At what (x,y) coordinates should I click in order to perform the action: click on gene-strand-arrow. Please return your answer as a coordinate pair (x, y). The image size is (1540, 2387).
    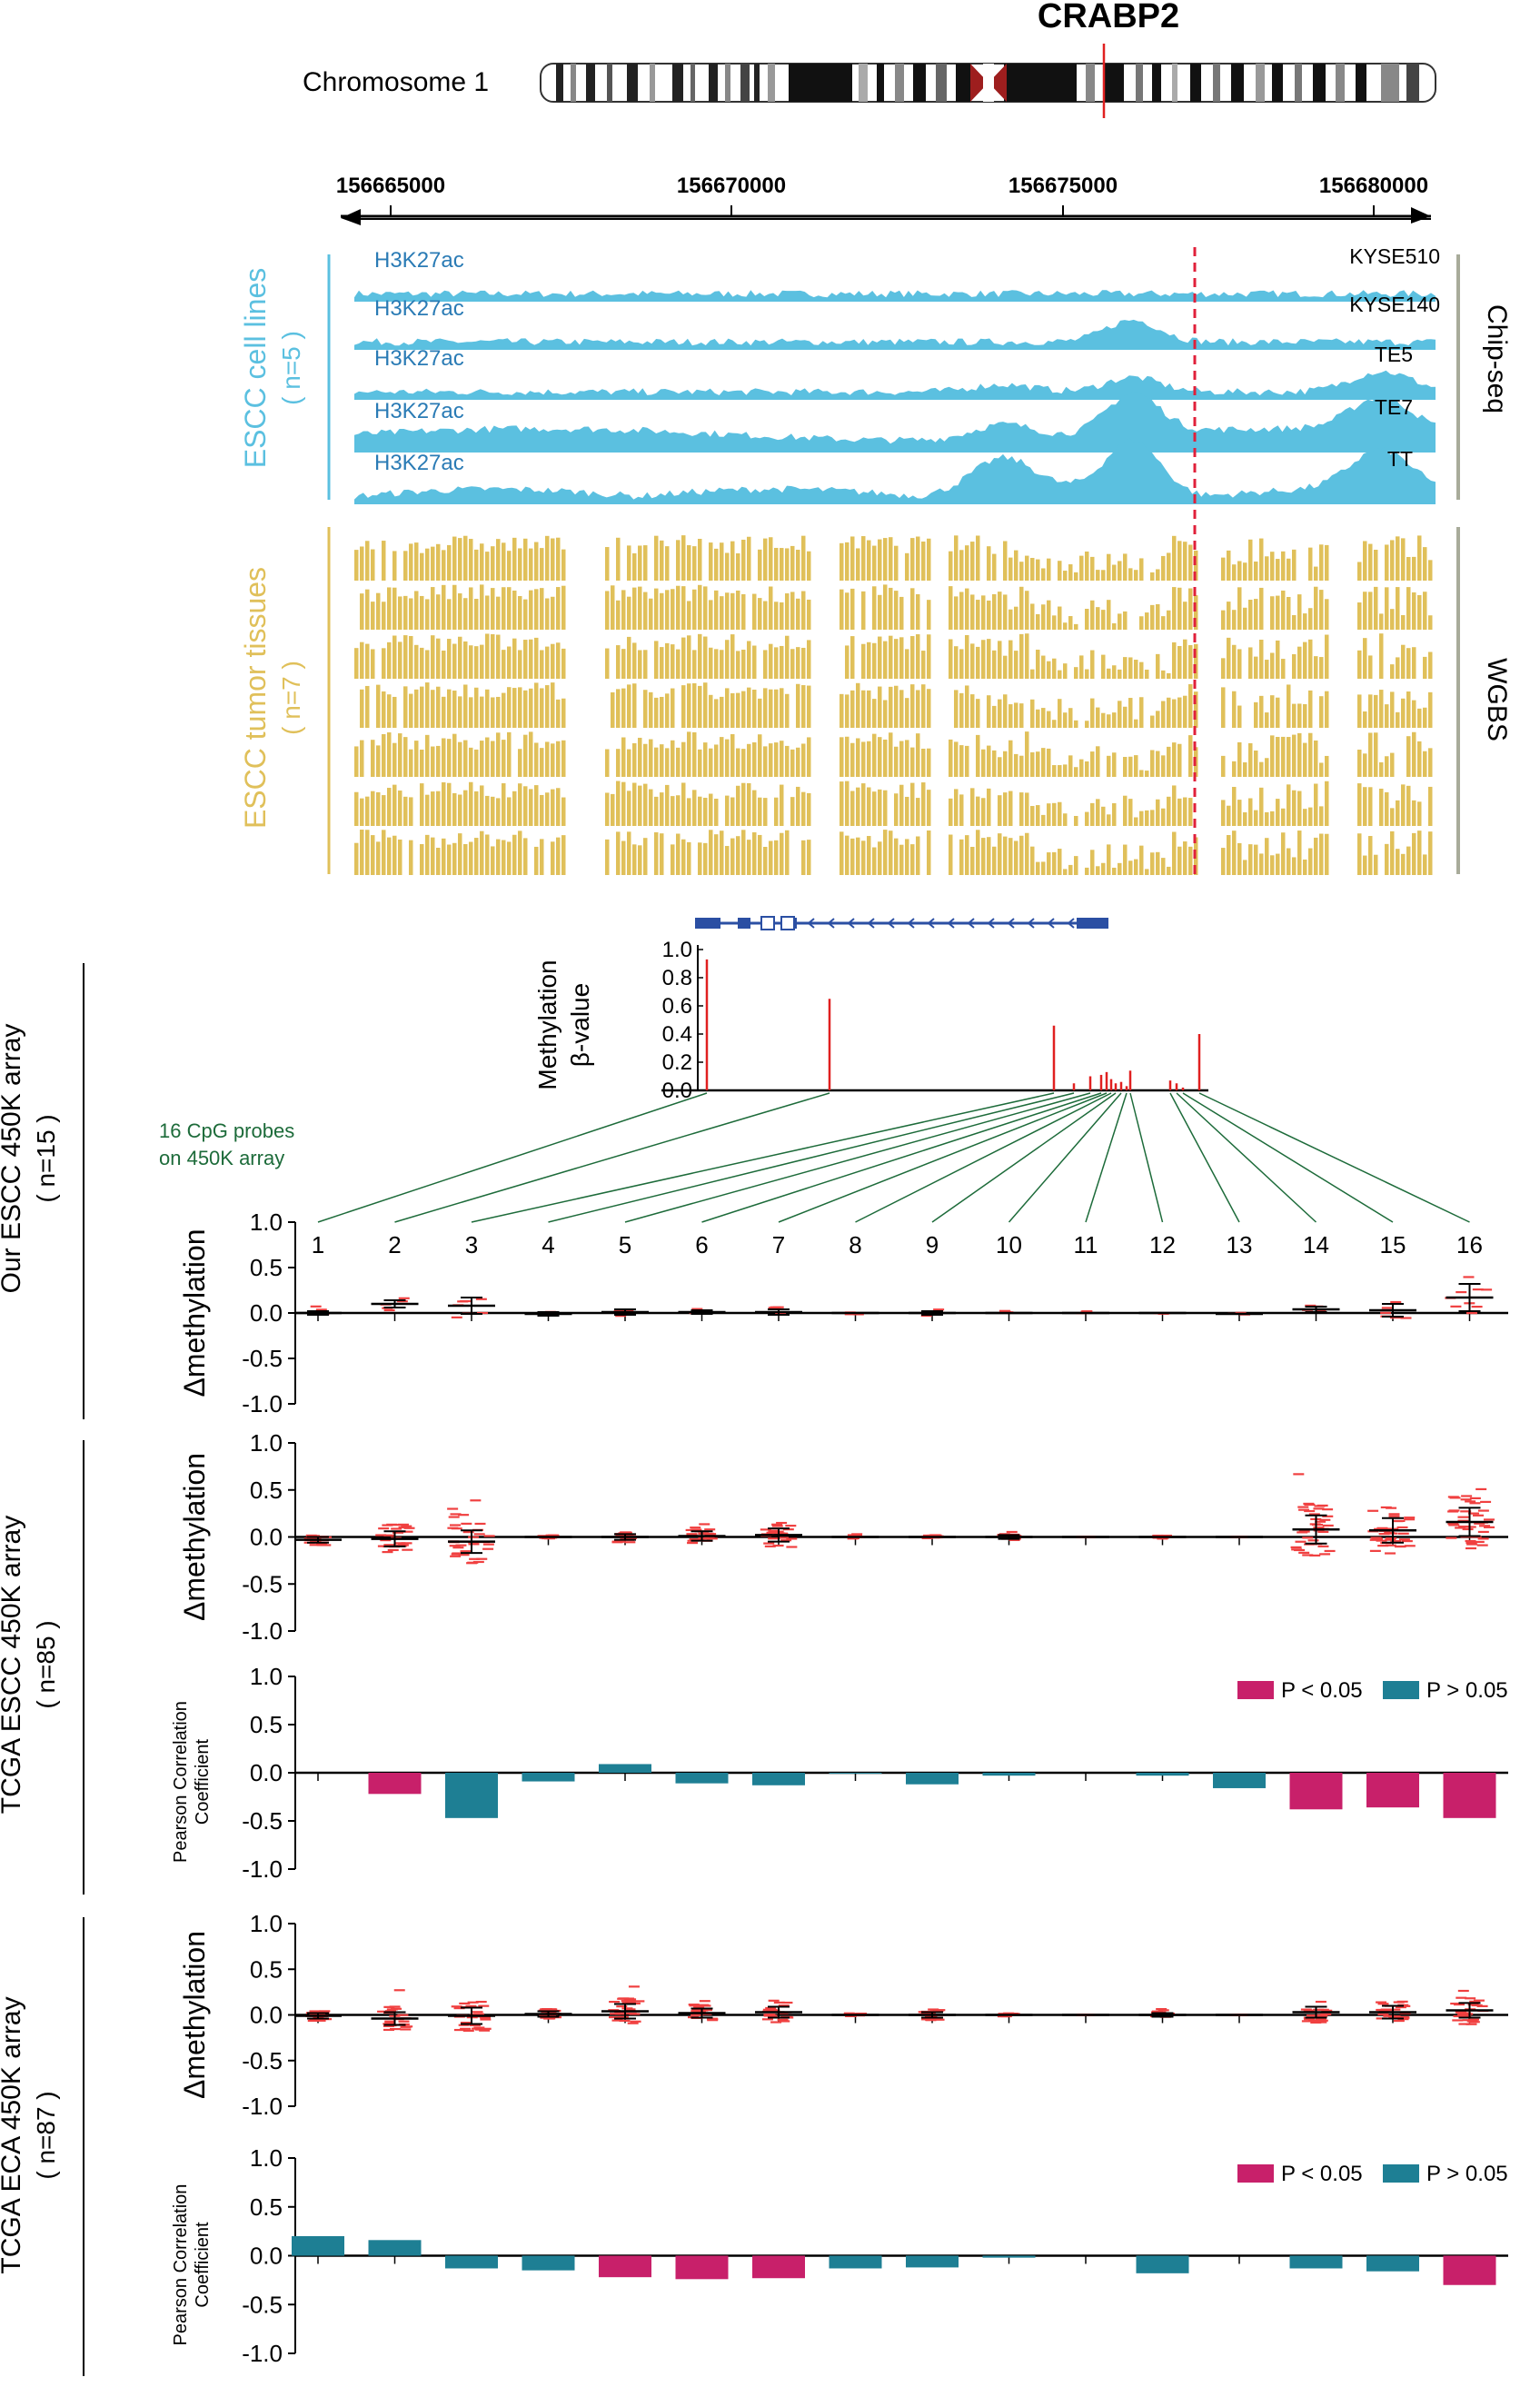
    Looking at the image, I should click on (991, 924).